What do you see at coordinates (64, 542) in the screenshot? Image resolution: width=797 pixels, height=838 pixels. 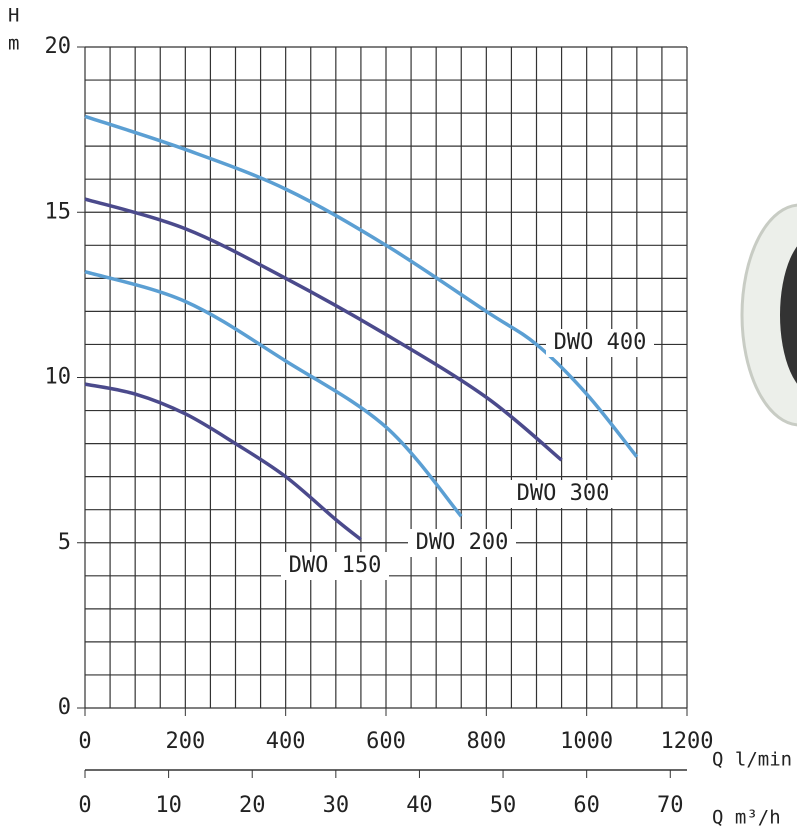 I see `y-tick-label: 5` at bounding box center [64, 542].